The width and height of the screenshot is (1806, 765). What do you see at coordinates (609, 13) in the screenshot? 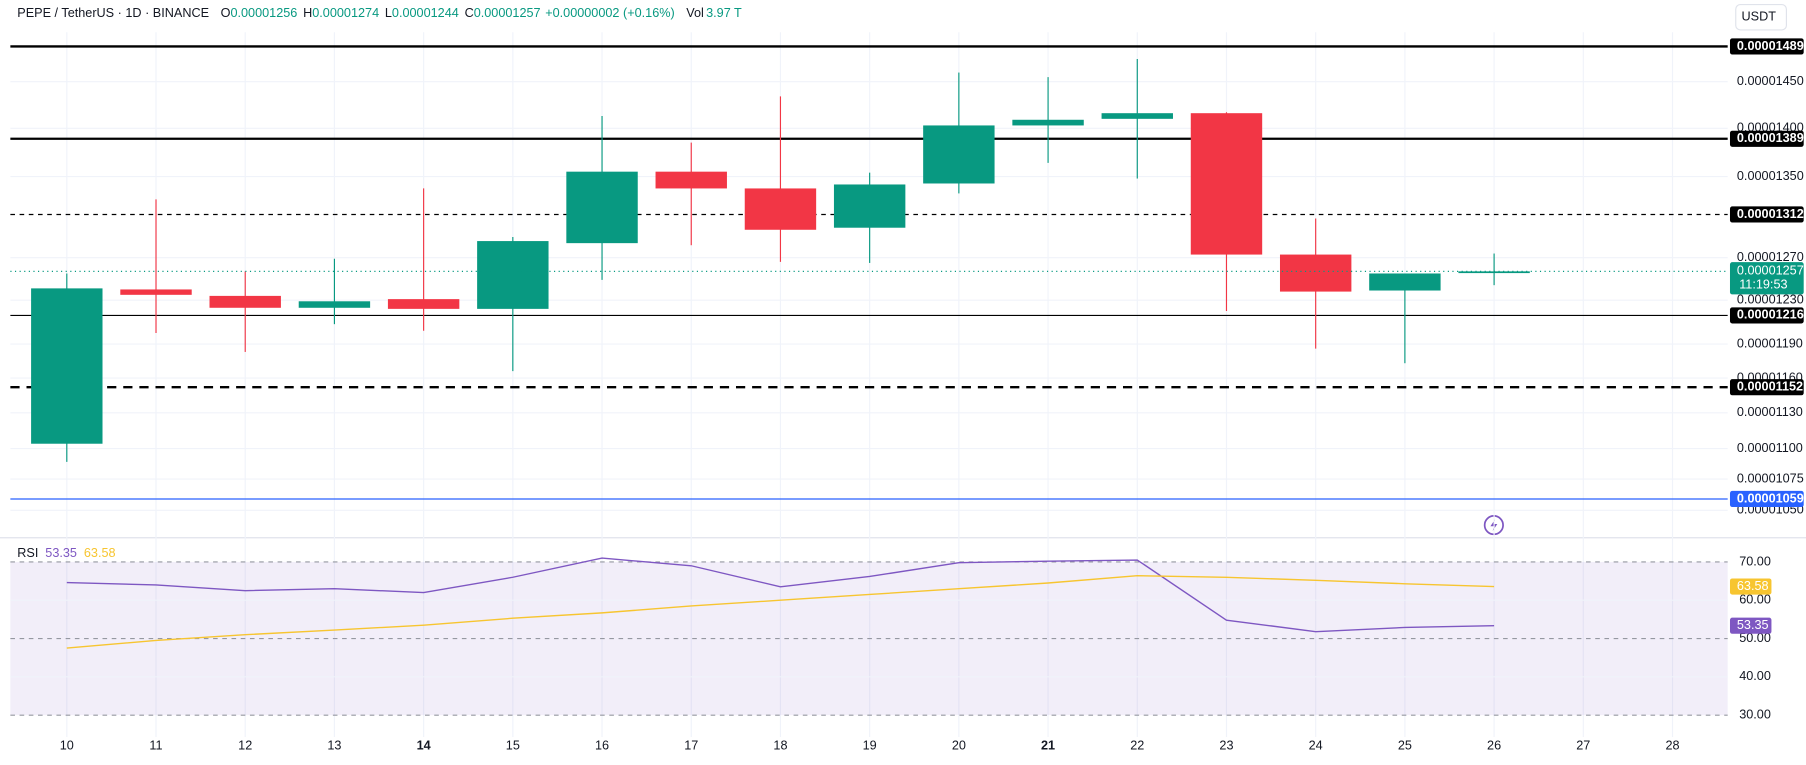
I see `change: +0.00000002 (+0.16%)` at bounding box center [609, 13].